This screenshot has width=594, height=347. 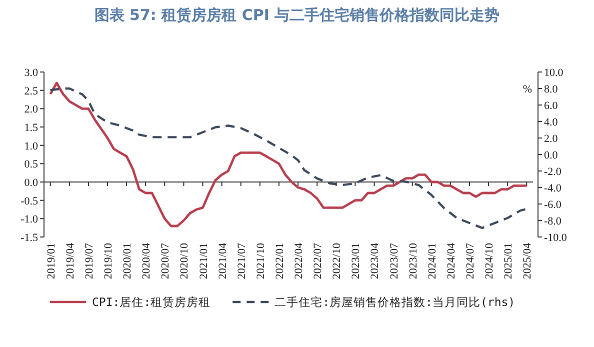 What do you see at coordinates (184, 261) in the screenshot?
I see `x-tick-label: 2020/10` at bounding box center [184, 261].